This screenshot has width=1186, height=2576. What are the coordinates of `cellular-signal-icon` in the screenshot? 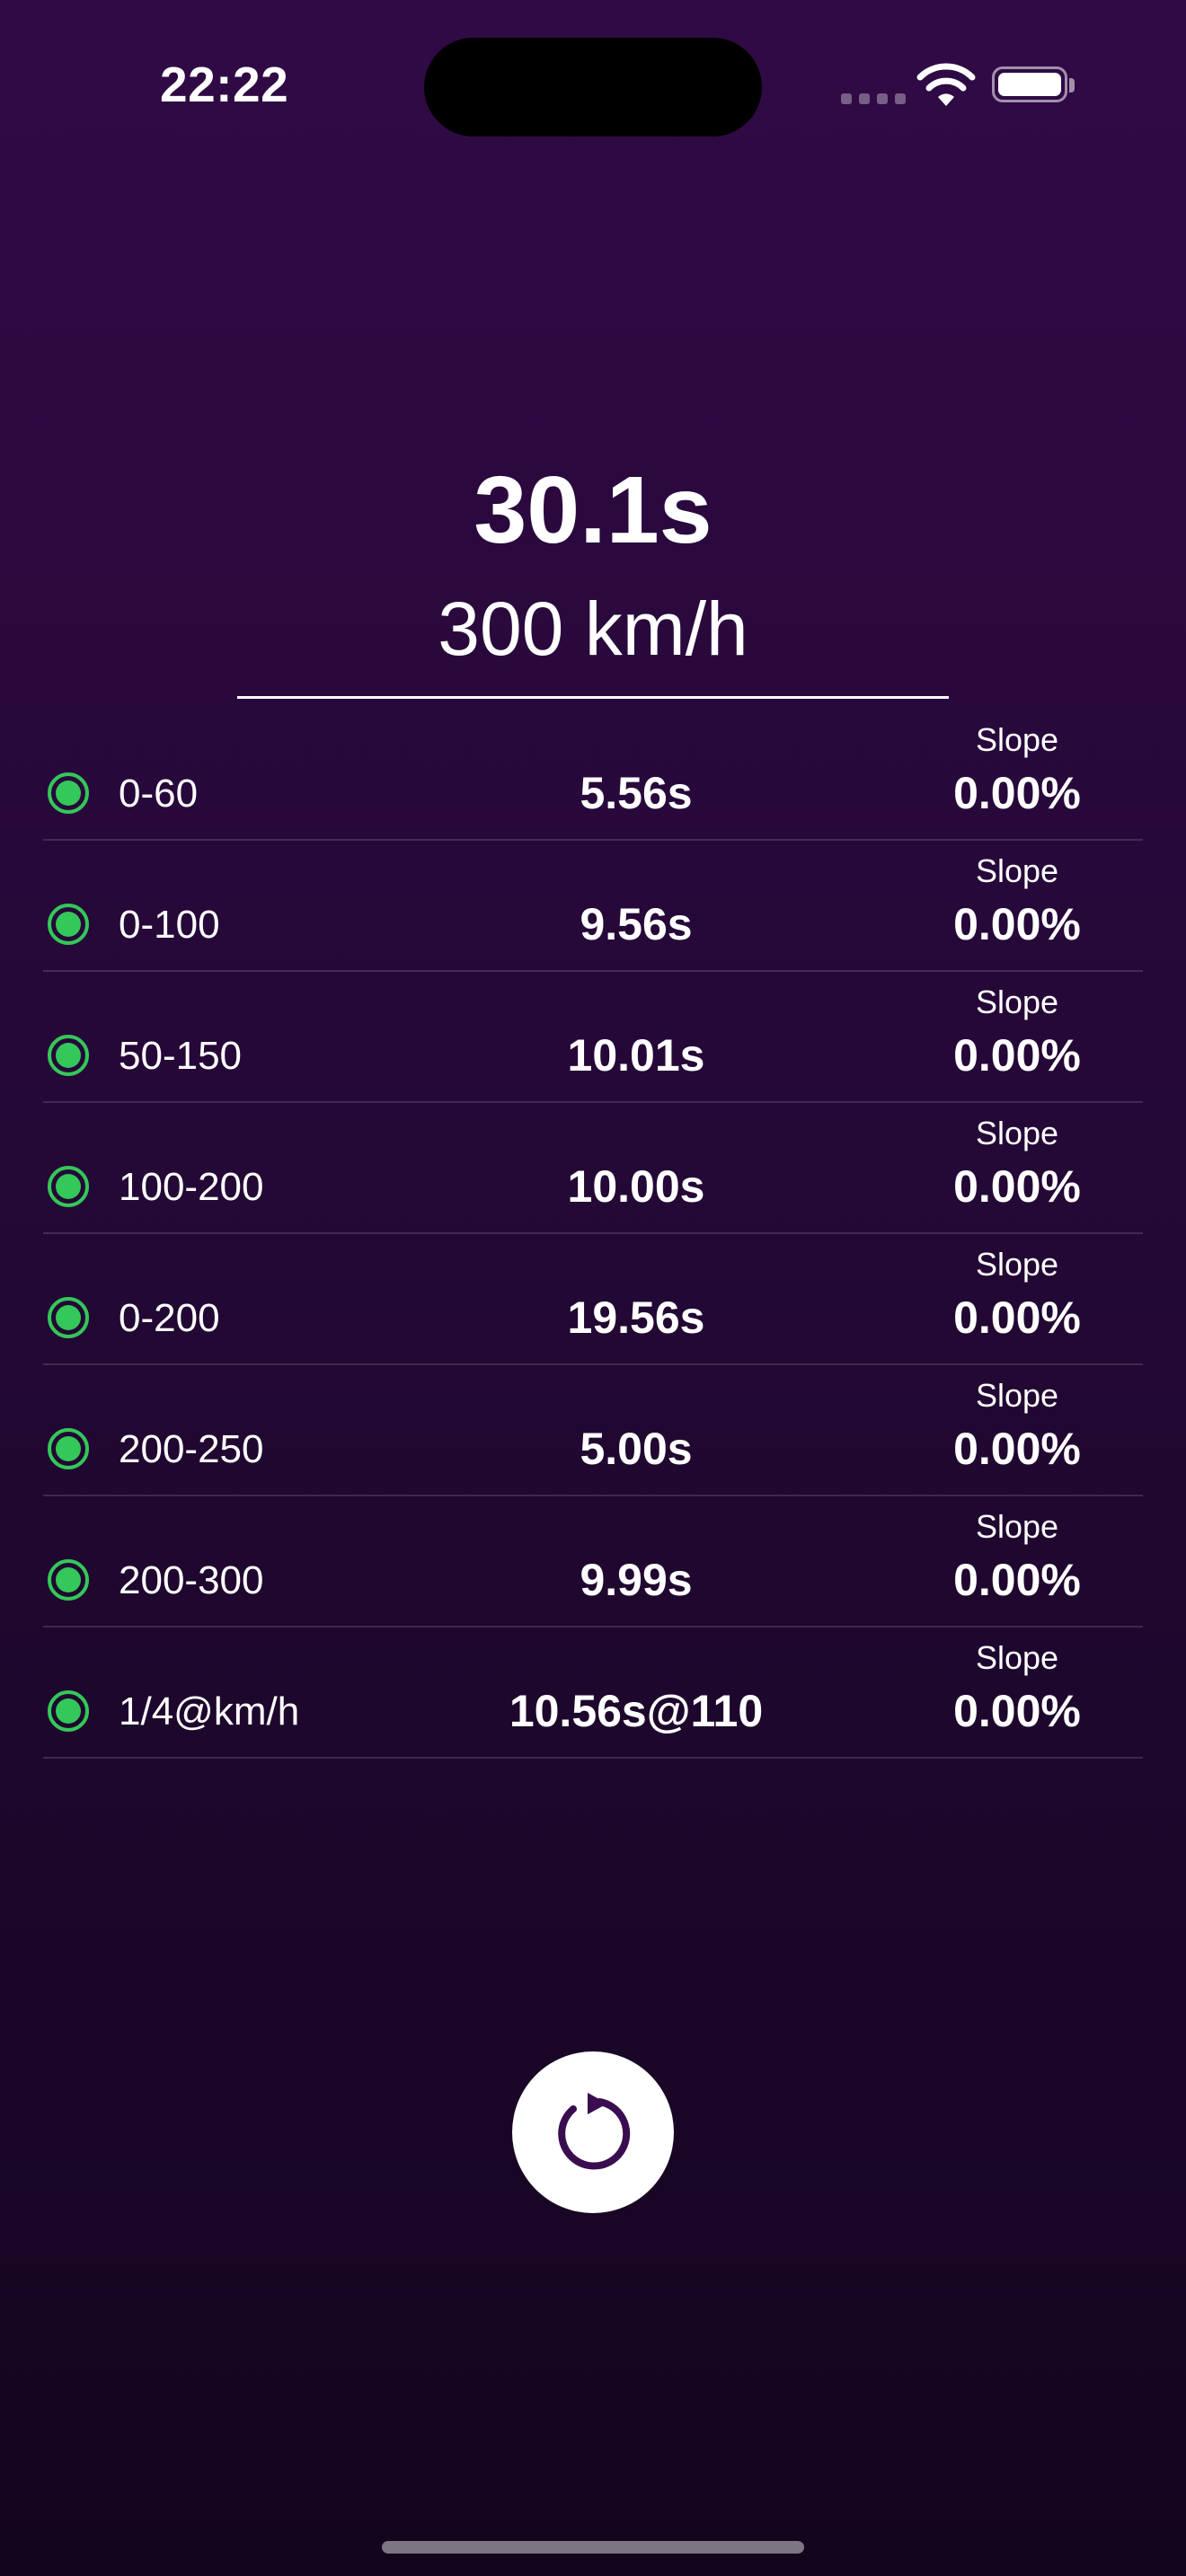 It's located at (873, 98).